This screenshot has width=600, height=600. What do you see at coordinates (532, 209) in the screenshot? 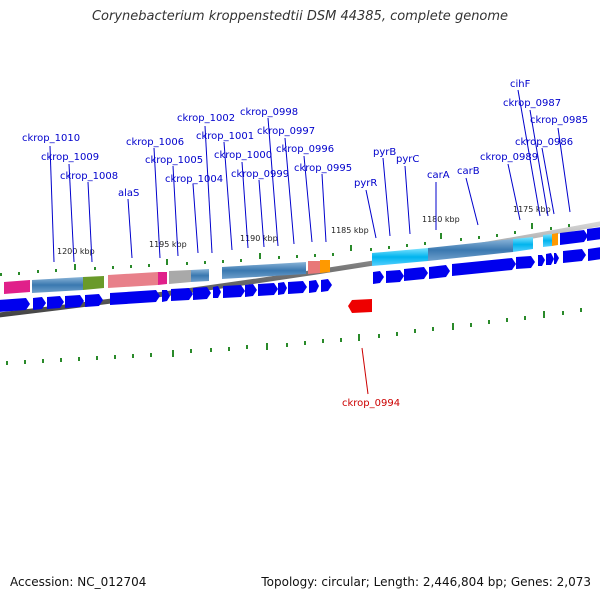
I see `ruler-label: 1175 kbp` at bounding box center [532, 209].